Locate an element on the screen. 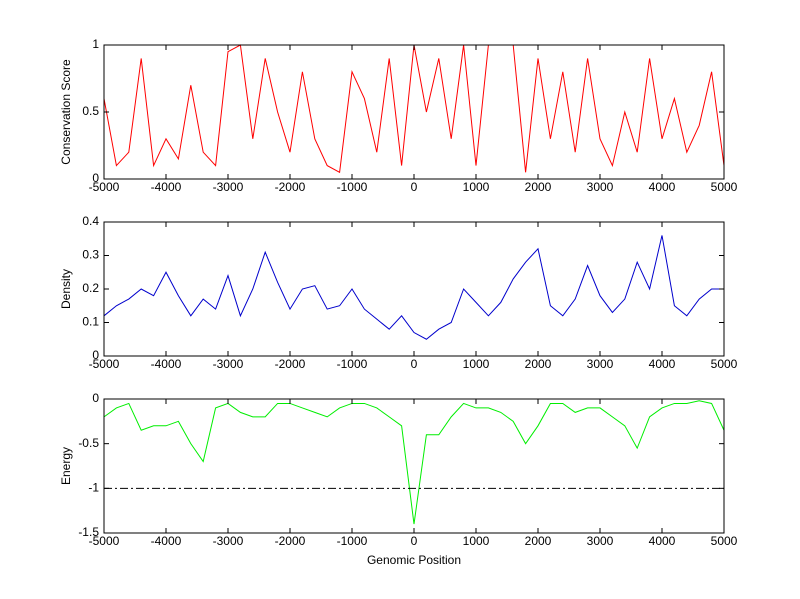  y-tick-label: -1.5 is located at coordinates (88, 532).